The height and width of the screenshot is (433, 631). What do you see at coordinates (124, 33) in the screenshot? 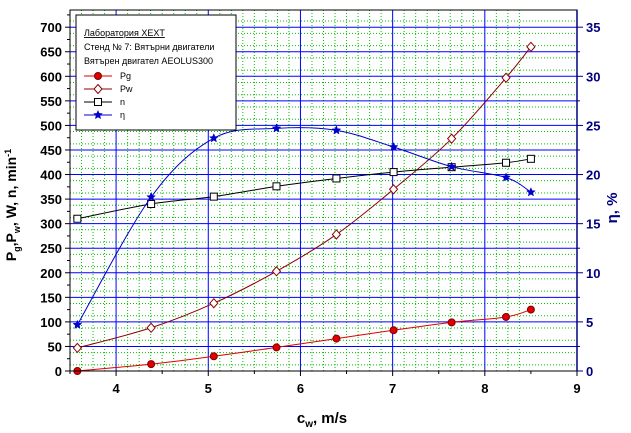
I see `legend-header-lab: Лаборатория ХЕХТ` at bounding box center [124, 33].